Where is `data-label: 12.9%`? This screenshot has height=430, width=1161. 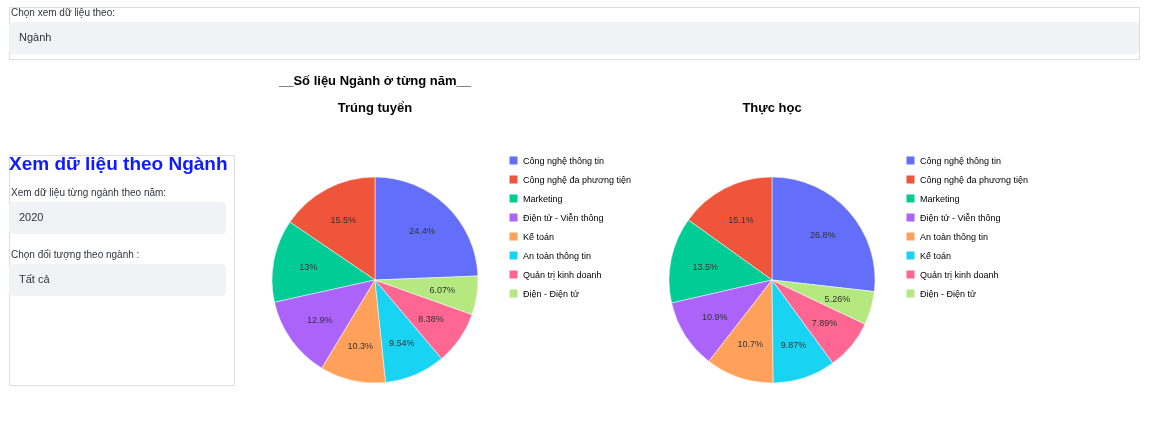 data-label: 12.9% is located at coordinates (320, 319).